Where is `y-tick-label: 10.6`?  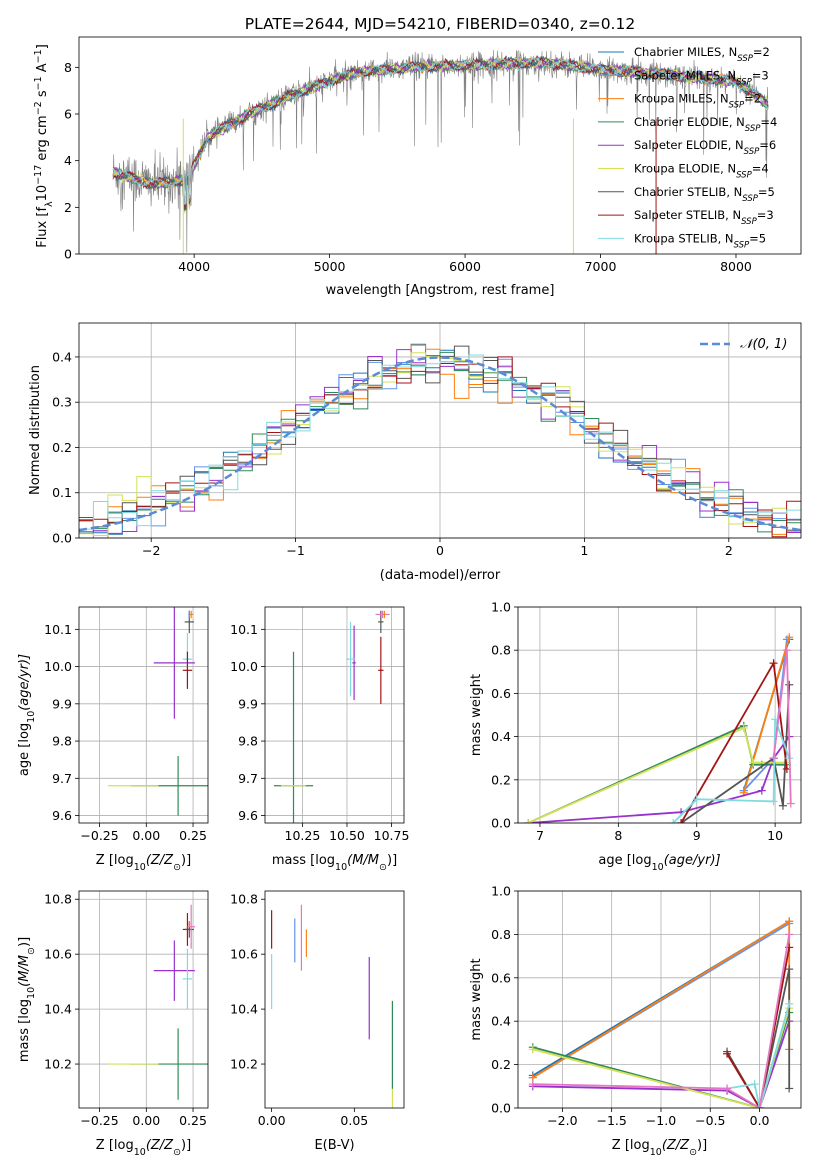
y-tick-label: 10.6 is located at coordinates (58, 954).